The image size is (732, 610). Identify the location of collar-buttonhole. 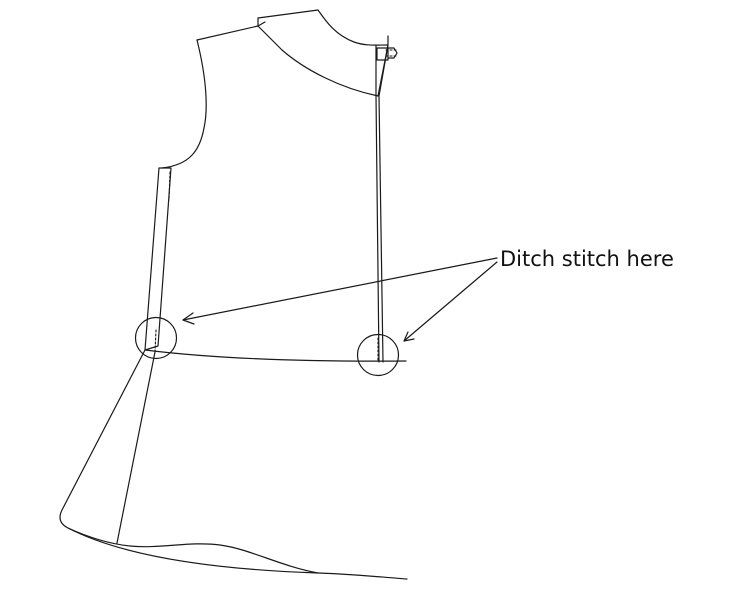
(392, 53).